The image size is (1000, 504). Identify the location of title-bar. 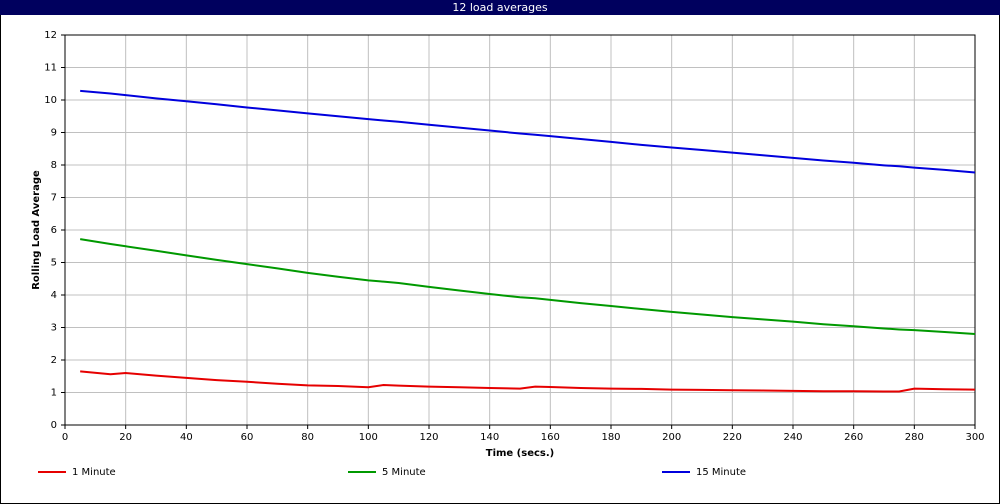
(500, 7).